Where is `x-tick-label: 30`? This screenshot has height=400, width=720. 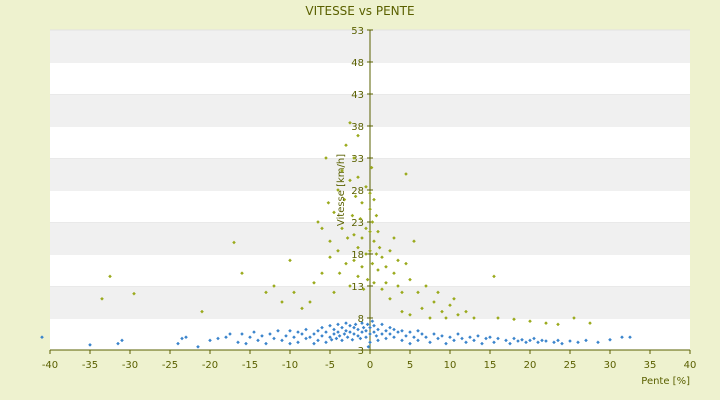 x-tick-label: 30 is located at coordinates (610, 365).